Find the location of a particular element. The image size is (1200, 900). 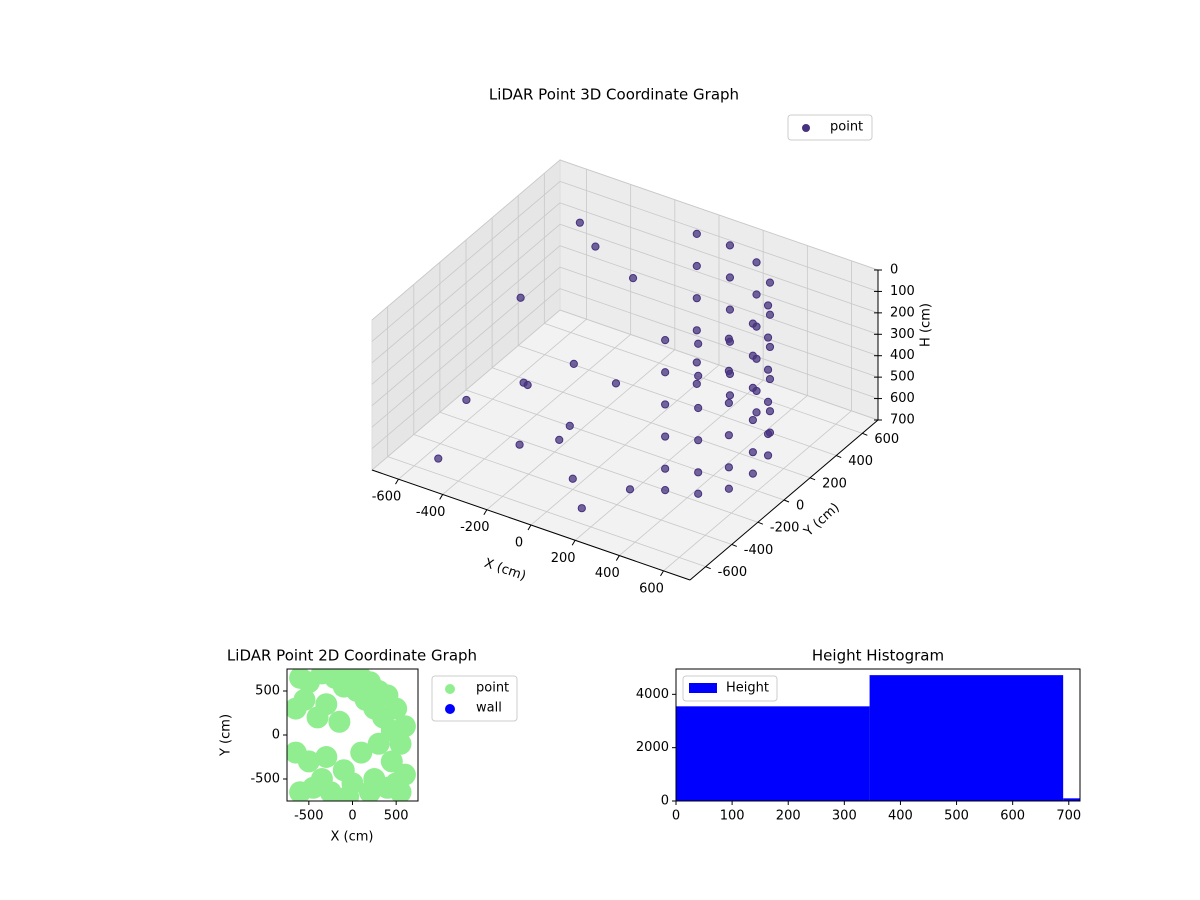

axes-frame is located at coordinates (878, 735).